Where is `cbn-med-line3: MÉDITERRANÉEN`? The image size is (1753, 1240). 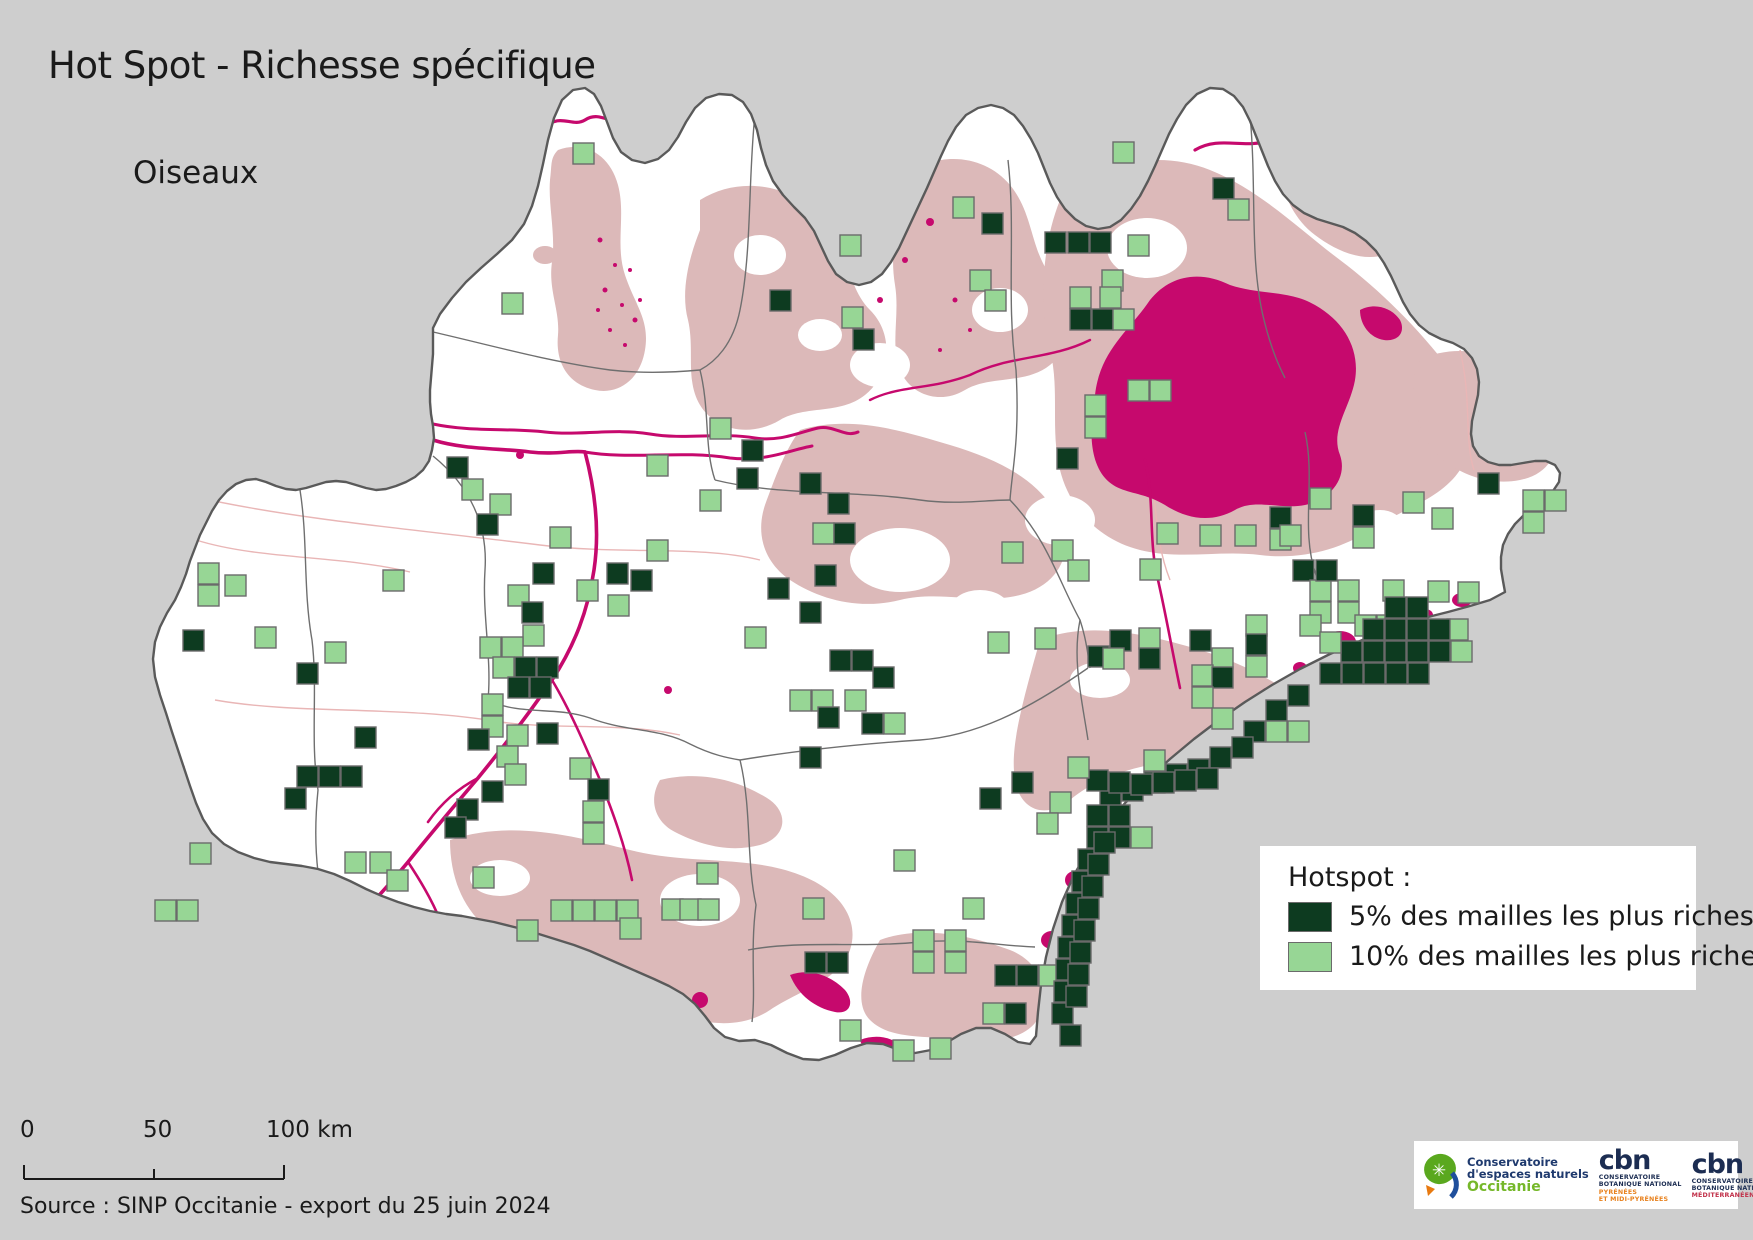 cbn-med-line3: MÉDITERRANÉEN is located at coordinates (1722, 1196).